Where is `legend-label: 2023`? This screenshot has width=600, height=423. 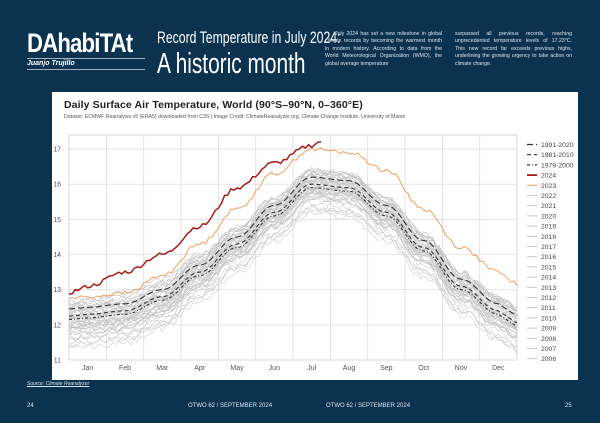 legend-label: 2023 is located at coordinates (548, 186).